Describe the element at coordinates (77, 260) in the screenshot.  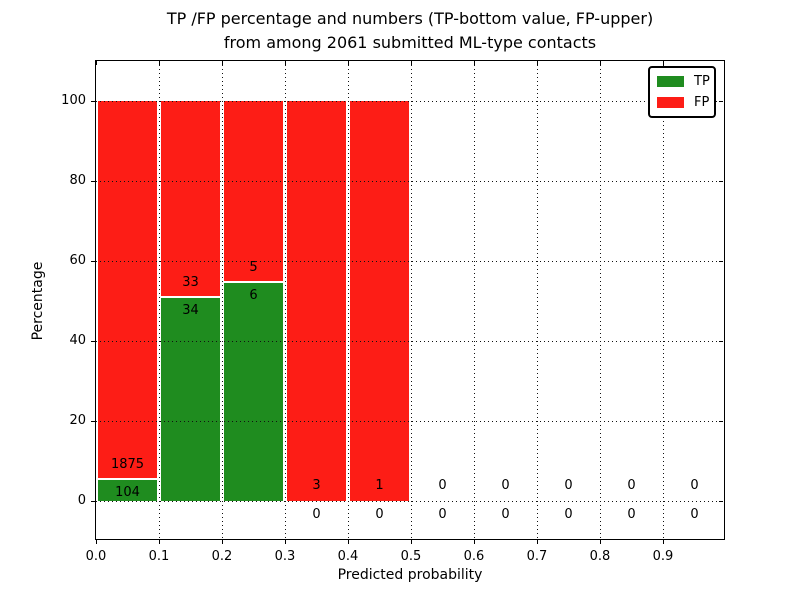
I see `y-tick-label: 60` at that location.